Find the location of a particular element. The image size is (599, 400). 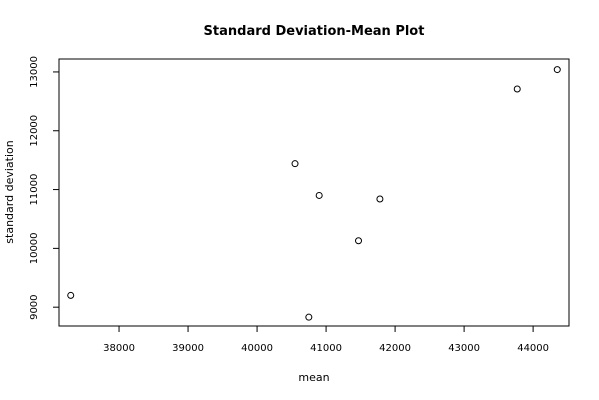

y-axis: 9000 10000 11000 12000 13000 is located at coordinates (44, 188).